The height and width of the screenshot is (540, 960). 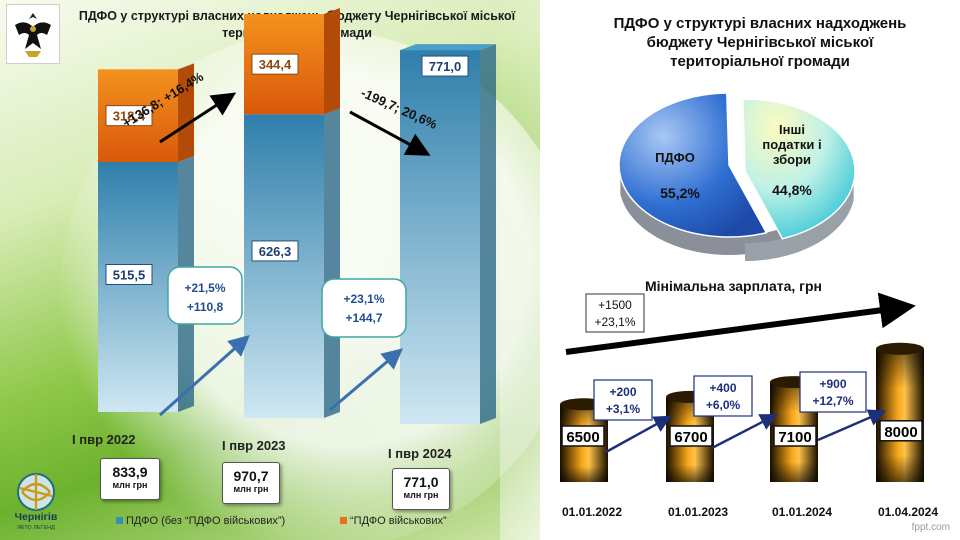 What do you see at coordinates (205, 307) in the screenshot?
I see `svg-text: +110,8` at bounding box center [205, 307].